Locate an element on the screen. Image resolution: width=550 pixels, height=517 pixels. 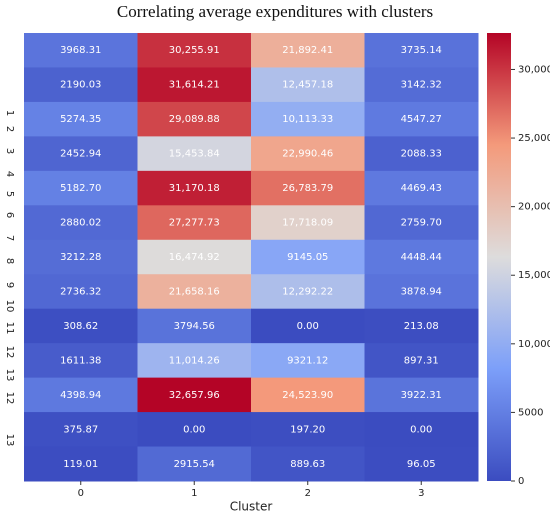
cell-label: 1611.38 is located at coordinates (80, 360).